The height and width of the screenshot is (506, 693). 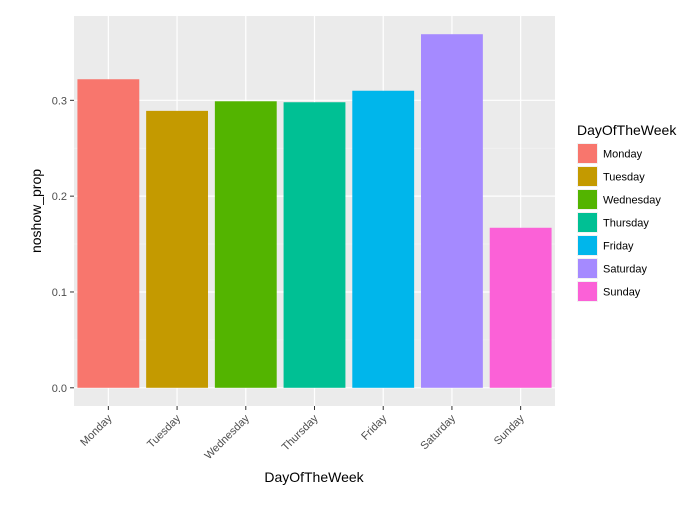 What do you see at coordinates (59, 101) in the screenshot?
I see `y-tick-label: 0.3` at bounding box center [59, 101].